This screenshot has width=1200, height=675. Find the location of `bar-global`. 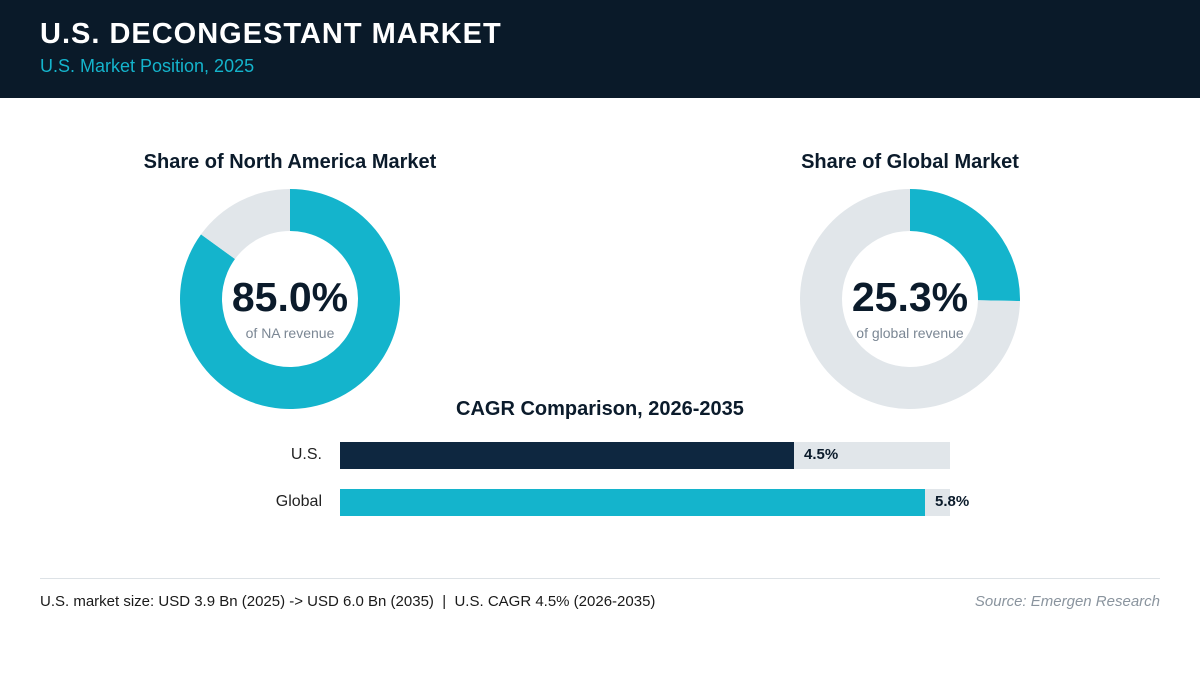

bar-global is located at coordinates (632, 502).